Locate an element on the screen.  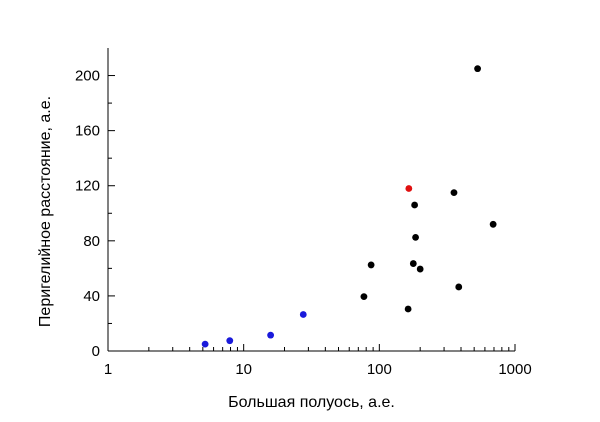
y-tick-label: 160 is located at coordinates (87, 131).